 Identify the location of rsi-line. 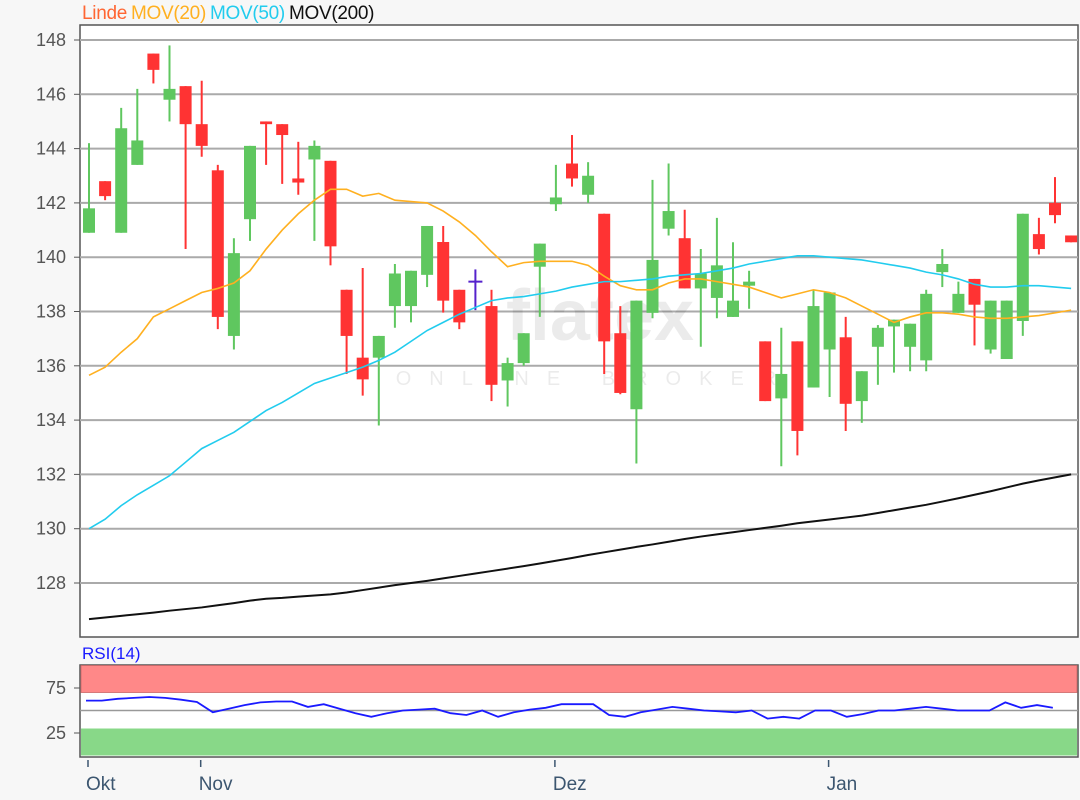
(570, 708).